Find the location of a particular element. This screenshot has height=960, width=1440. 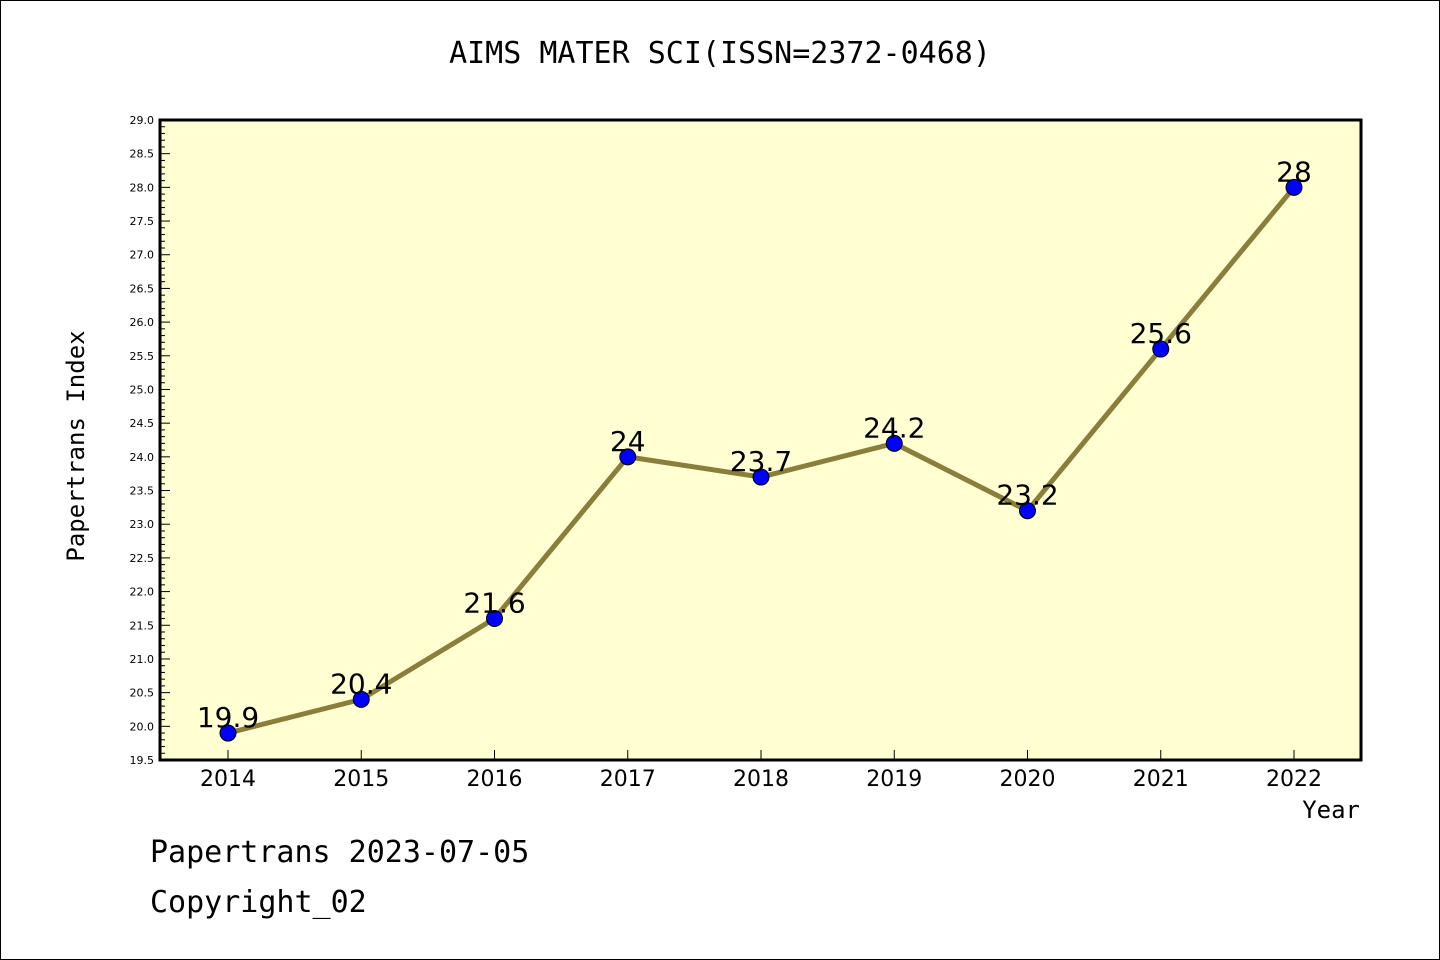

y-tick-label: 23.0 is located at coordinates (142, 524).